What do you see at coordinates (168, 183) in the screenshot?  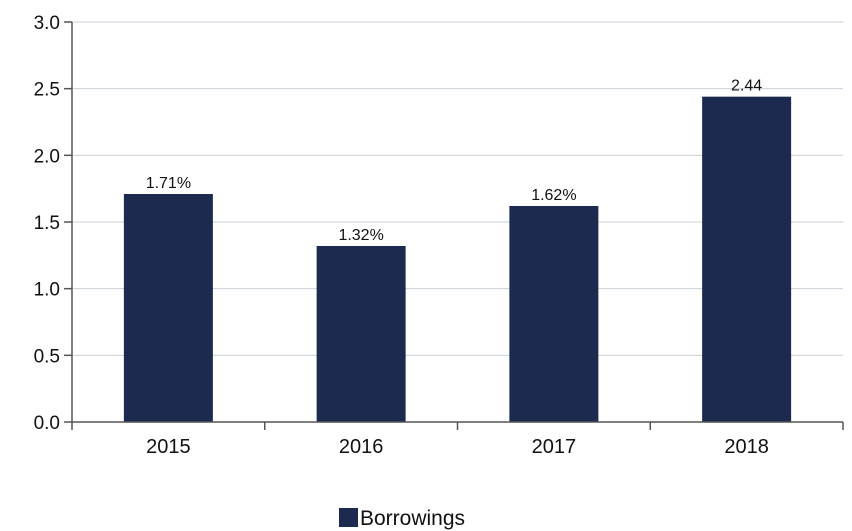 I see `data-label-2015: 1.71%` at bounding box center [168, 183].